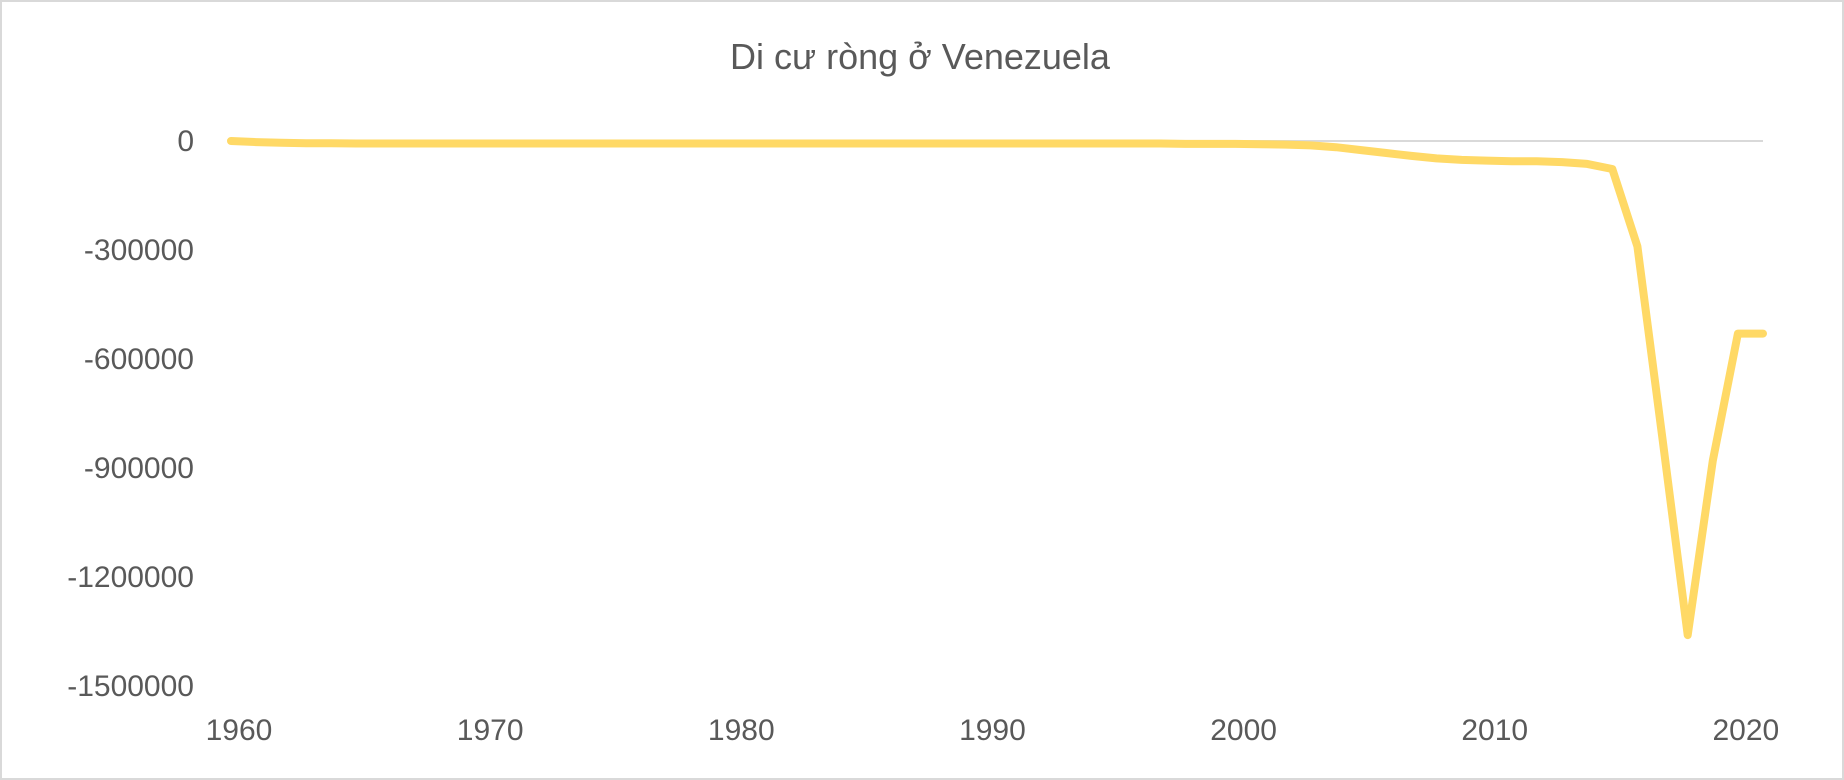 This screenshot has width=1844, height=780. Describe the element at coordinates (130, 414) in the screenshot. I see `y-axis-tick-labels: 0 -300000 -600000 -900000 -1200000 -1500000` at that location.